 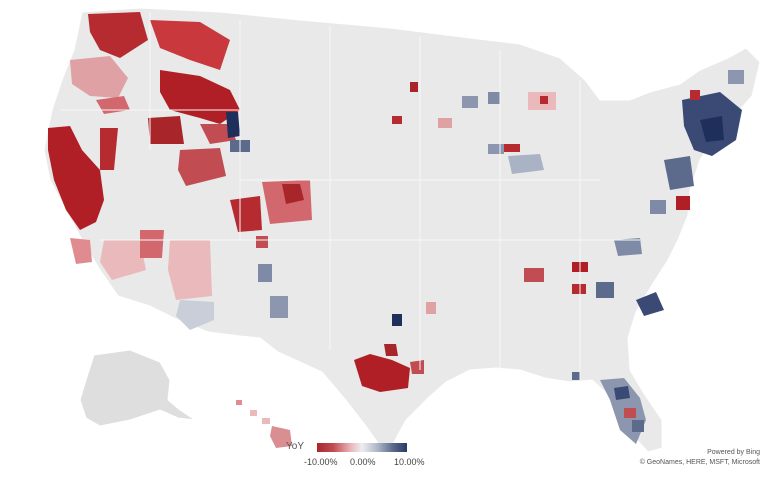 What do you see at coordinates (733, 452) in the screenshot?
I see `attribution-powered-by: Powered by Bing` at bounding box center [733, 452].